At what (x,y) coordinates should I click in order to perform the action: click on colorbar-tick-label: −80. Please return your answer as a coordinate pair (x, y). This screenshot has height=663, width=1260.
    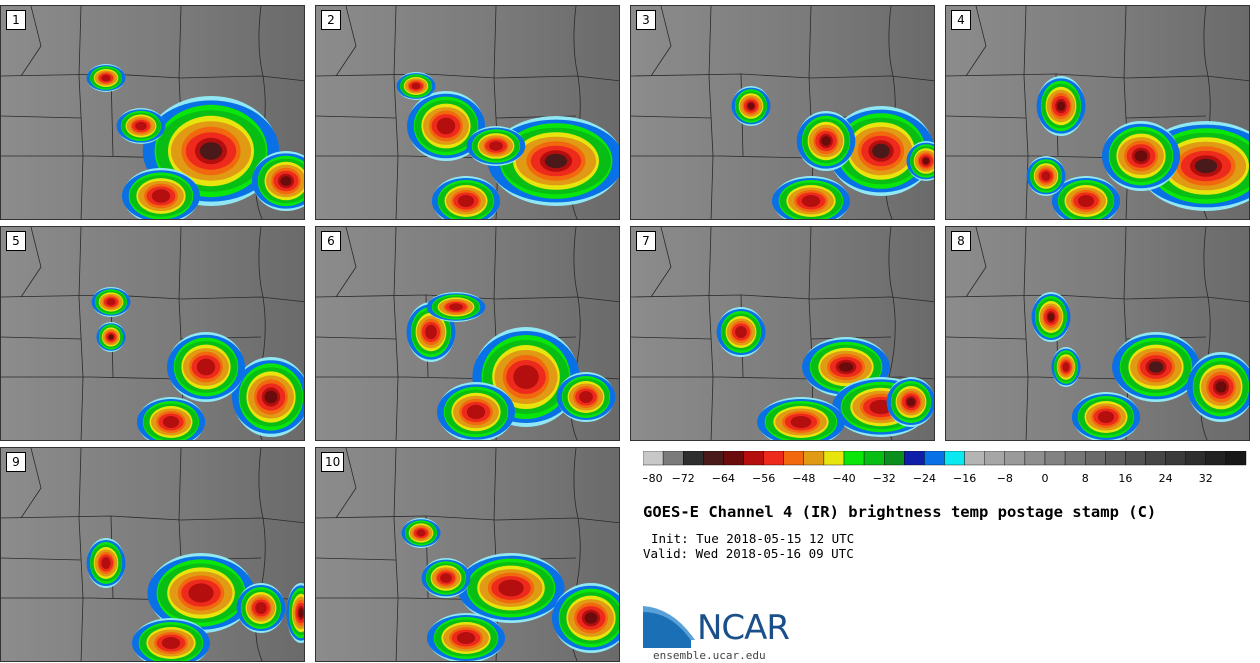
    Looking at the image, I should click on (653, 478).